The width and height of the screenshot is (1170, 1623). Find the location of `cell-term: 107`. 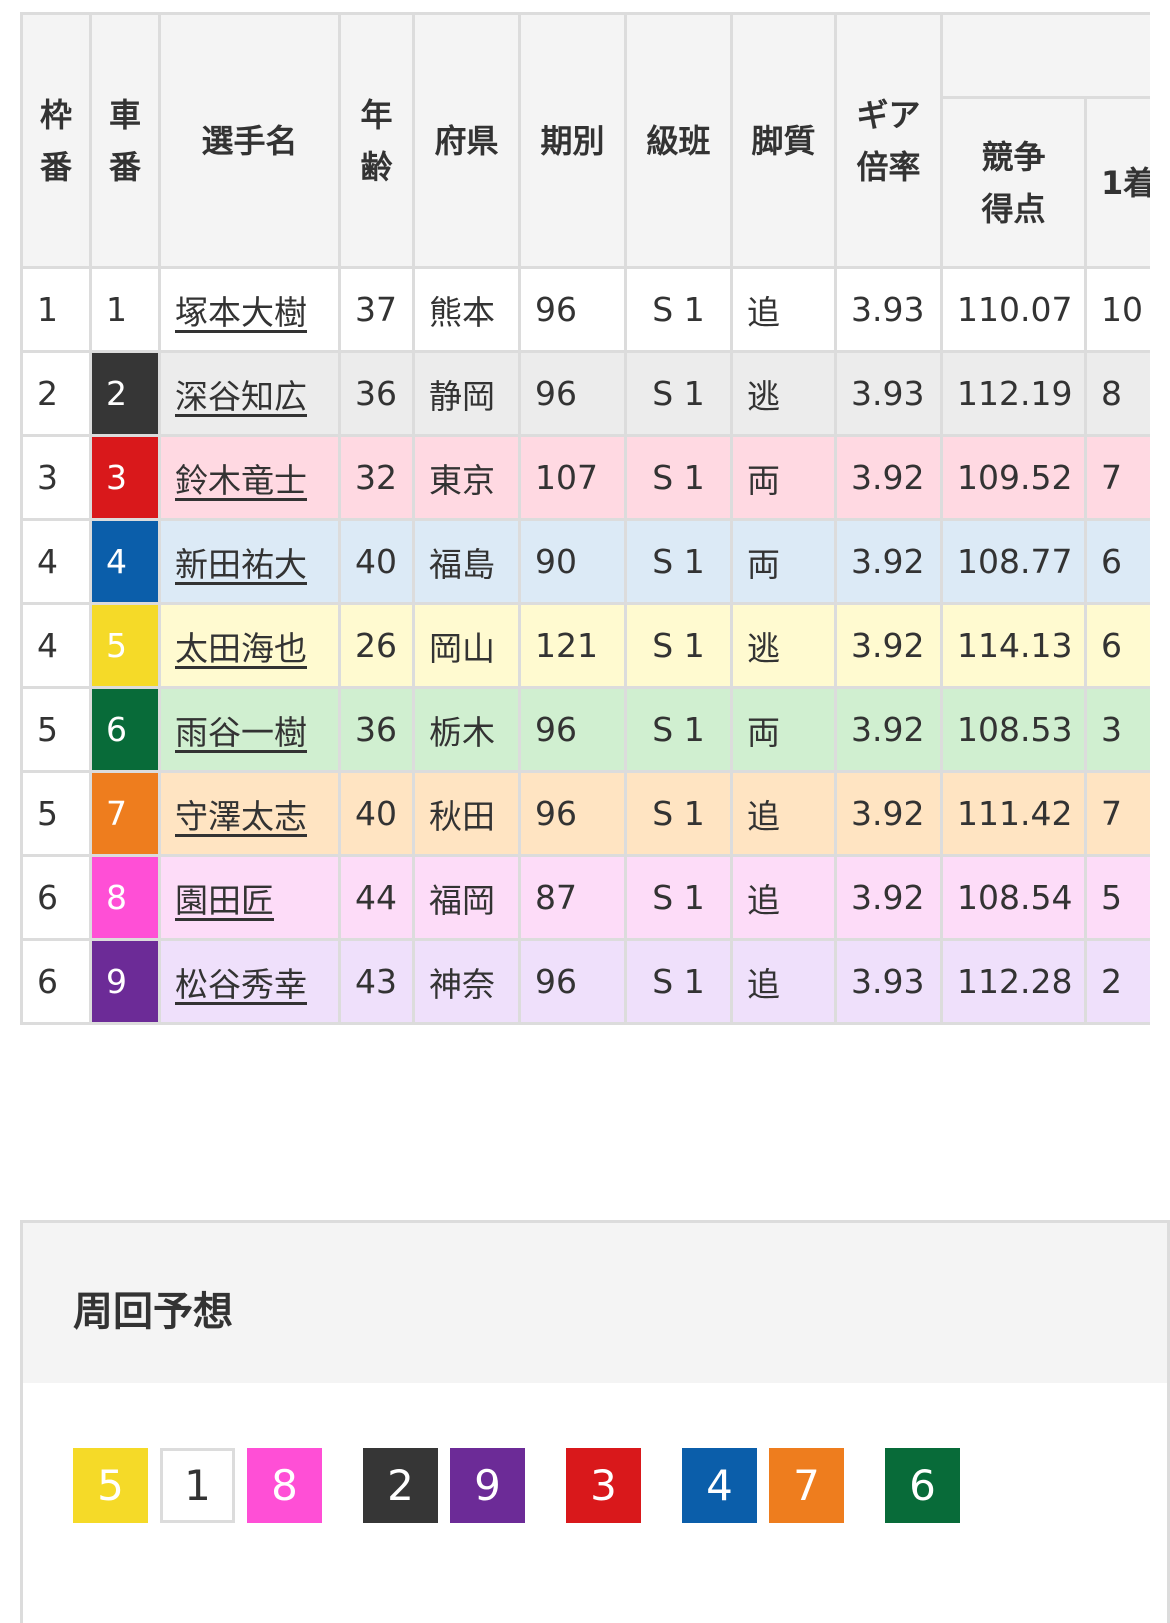

cell-term: 107 is located at coordinates (572, 477).